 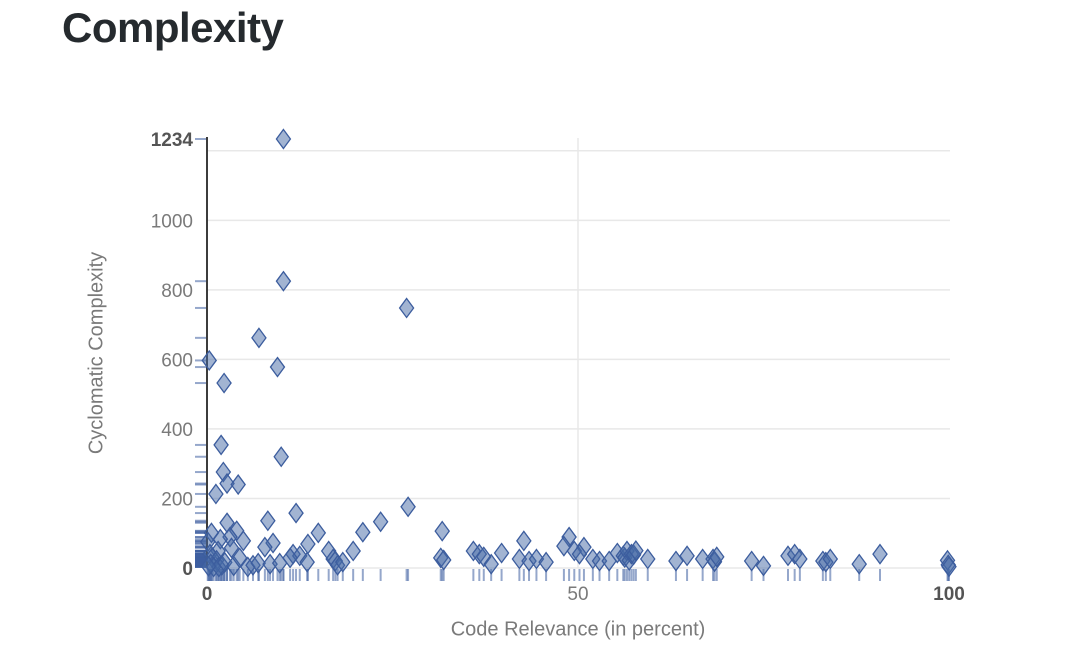 What do you see at coordinates (177, 291) in the screenshot?
I see `y-tick-label: 800` at bounding box center [177, 291].